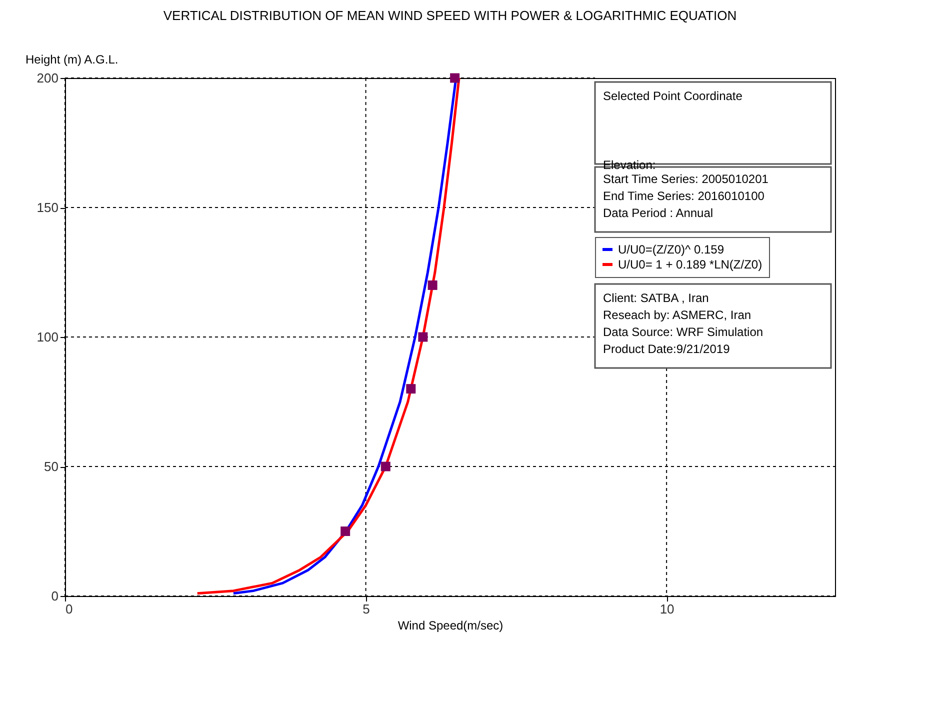 The height and width of the screenshot is (702, 930). Describe the element at coordinates (683, 332) in the screenshot. I see `annotation: Data Source: WRF Simulation` at that location.